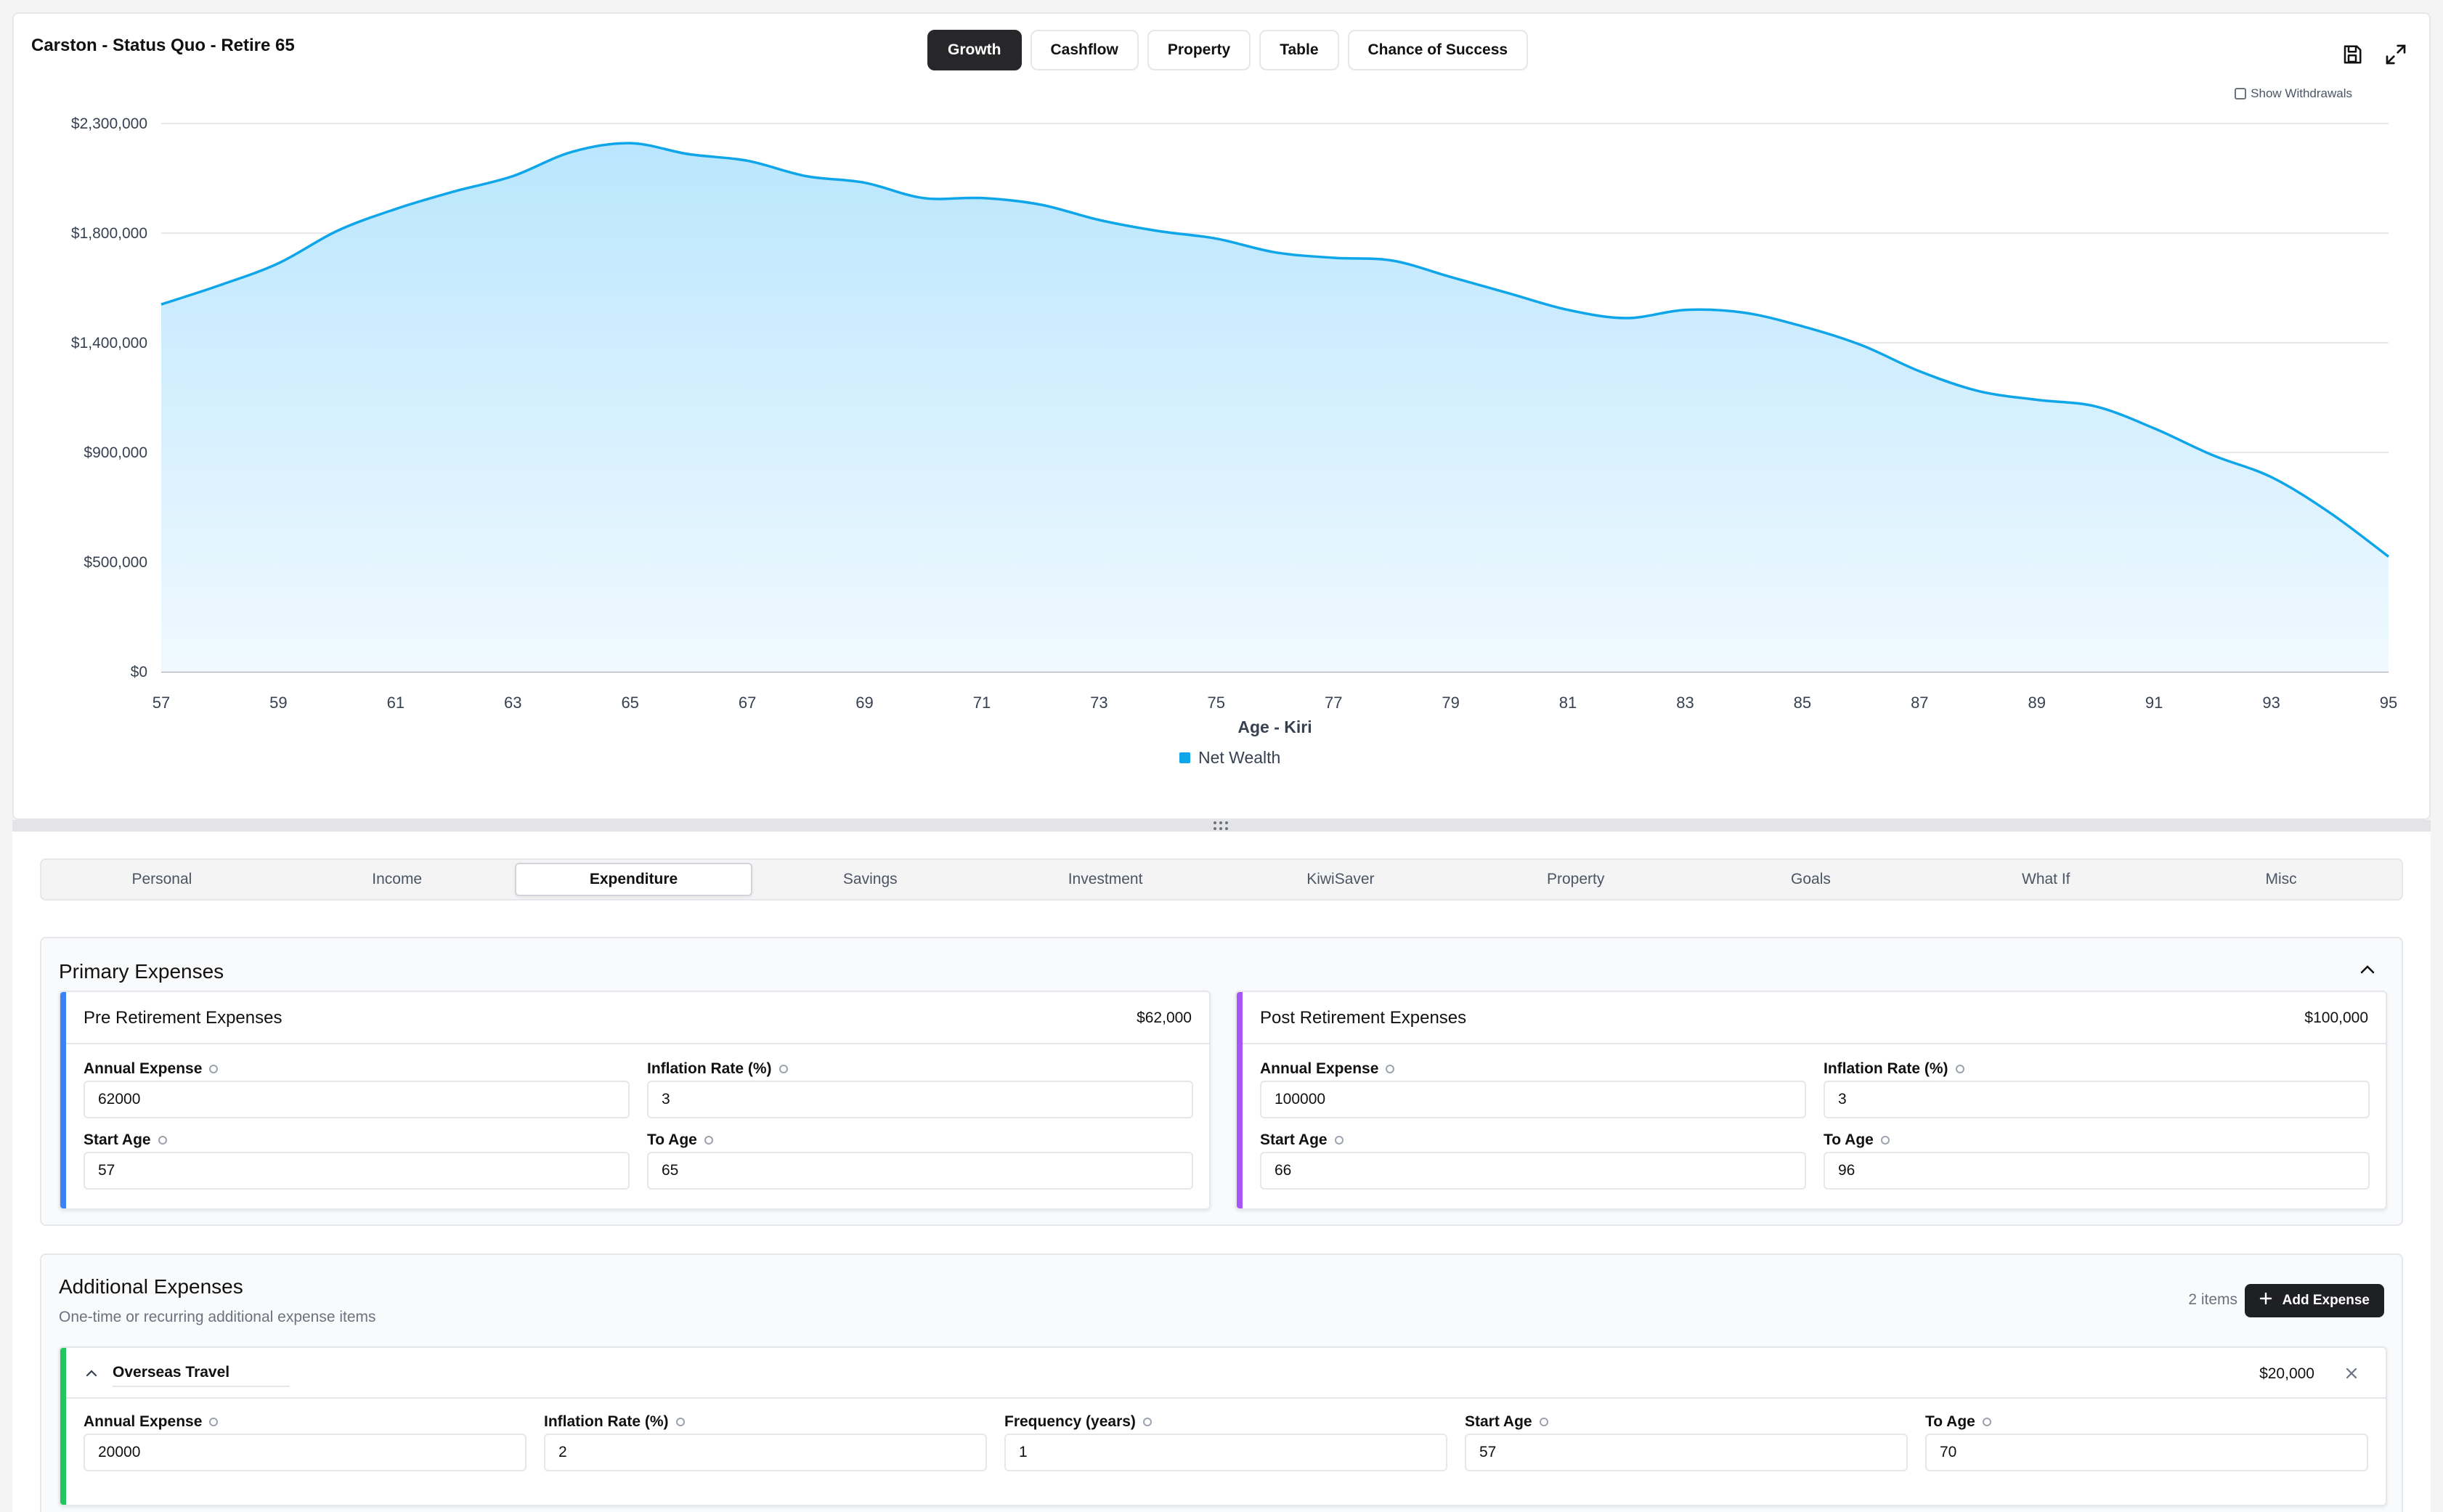  I want to click on tab-personal: Personal, so click(161, 879).